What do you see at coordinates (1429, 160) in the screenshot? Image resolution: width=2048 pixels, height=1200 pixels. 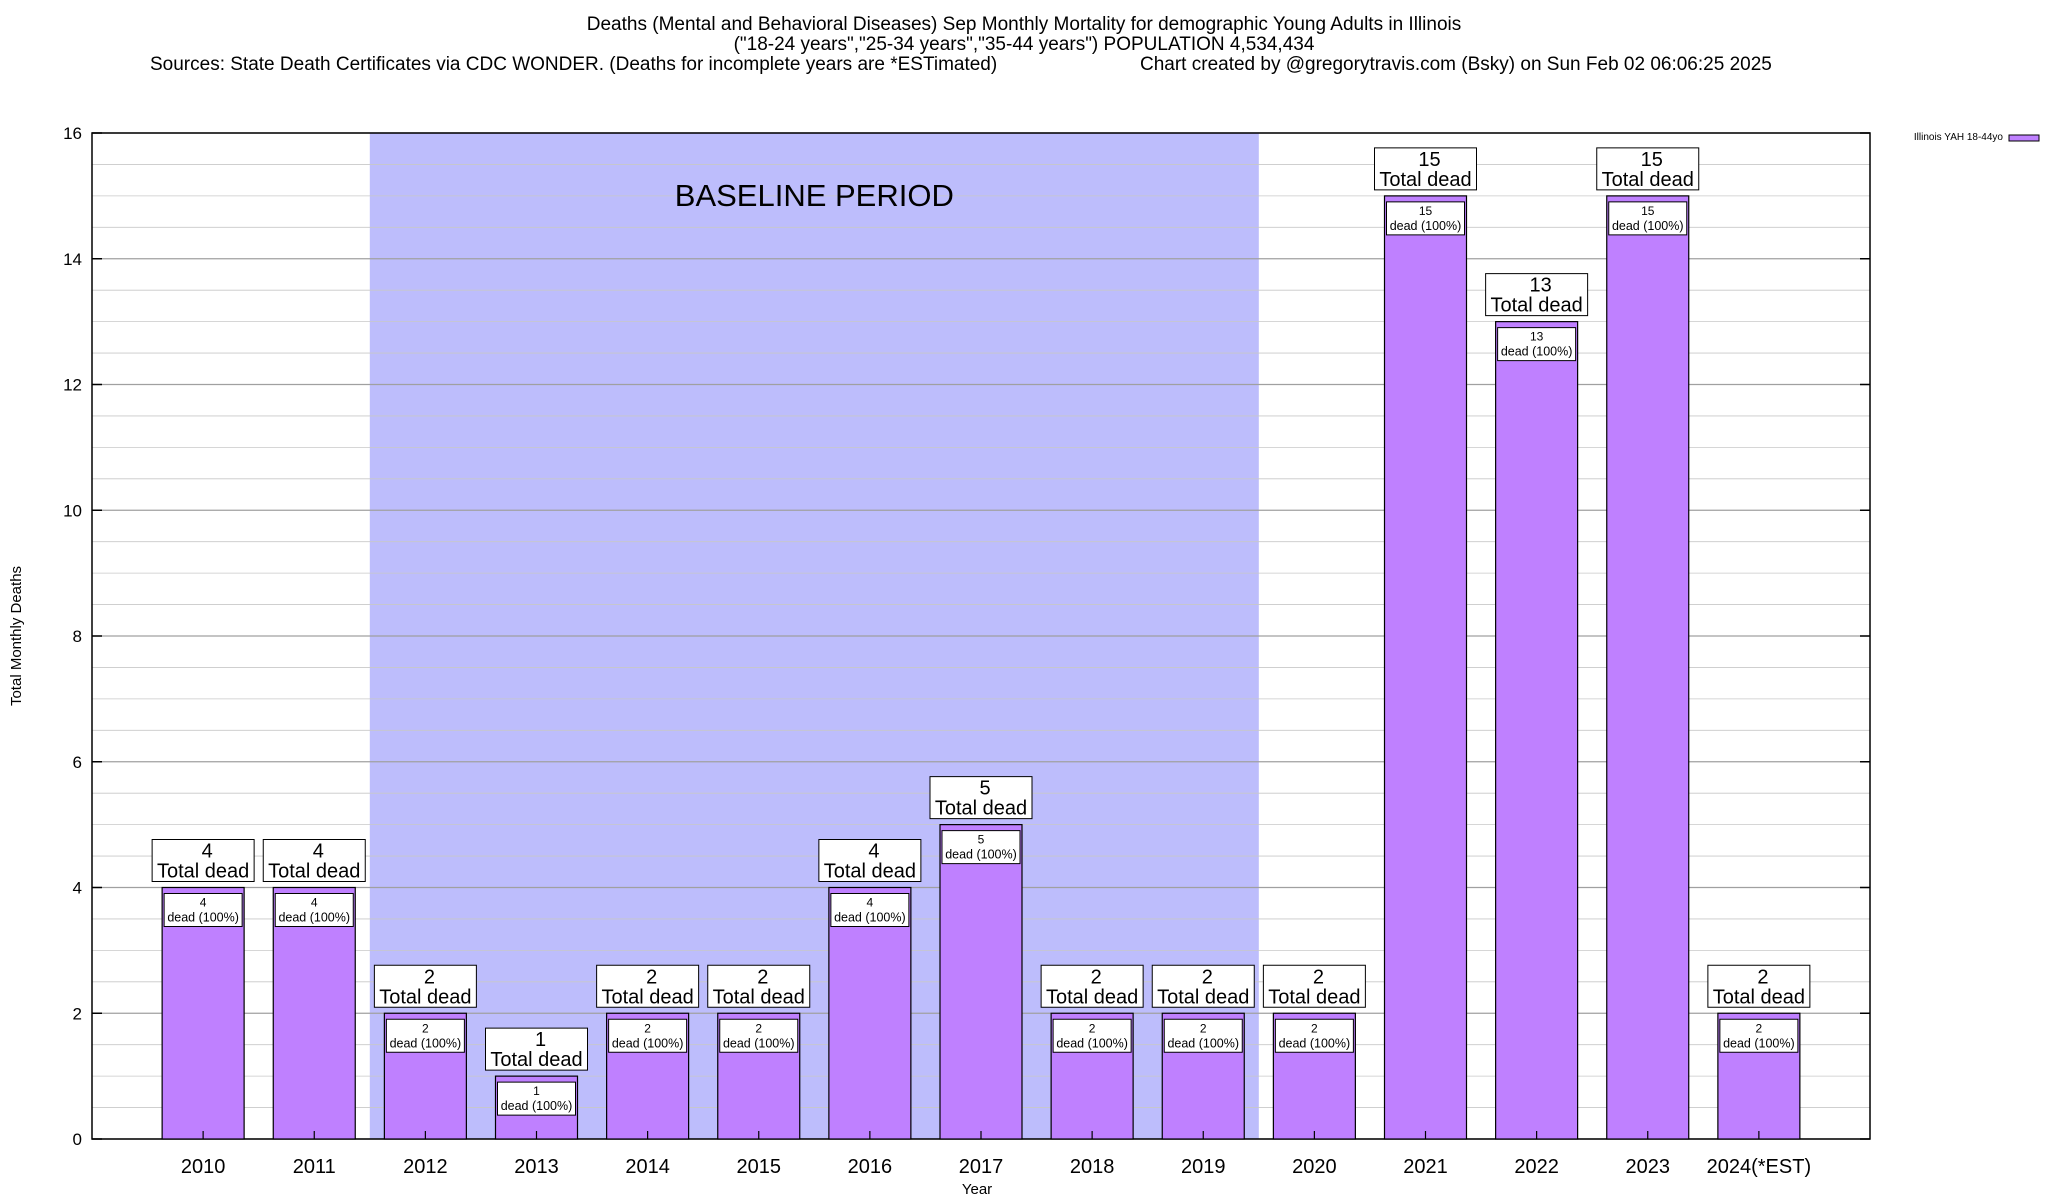 I see `total-label-value: 15` at bounding box center [1429, 160].